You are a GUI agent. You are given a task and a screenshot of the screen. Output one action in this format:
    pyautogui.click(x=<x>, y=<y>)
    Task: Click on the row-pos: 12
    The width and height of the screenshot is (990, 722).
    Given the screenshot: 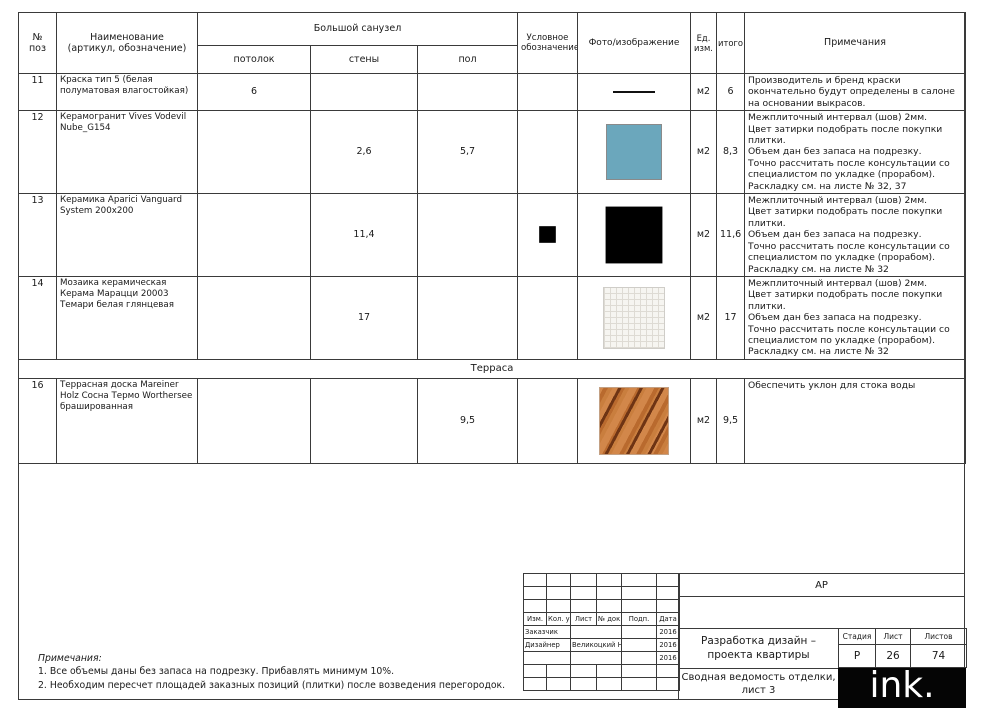 What is the action you would take?
    pyautogui.click(x=37, y=152)
    